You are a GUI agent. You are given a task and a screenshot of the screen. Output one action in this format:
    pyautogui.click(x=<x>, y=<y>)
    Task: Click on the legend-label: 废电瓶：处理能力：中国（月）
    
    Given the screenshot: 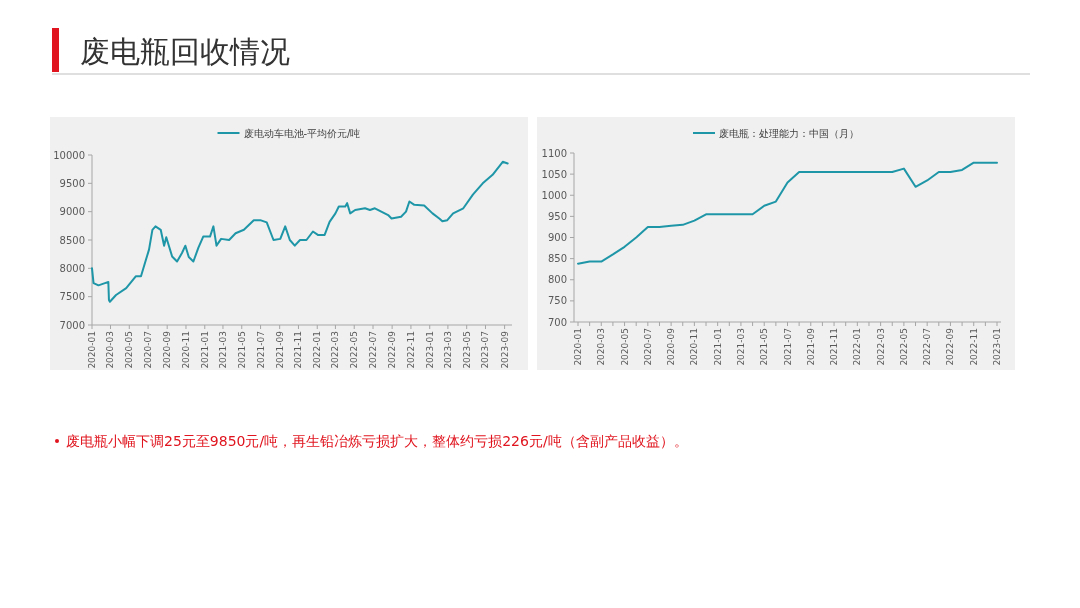 What is the action you would take?
    pyautogui.click(x=789, y=133)
    